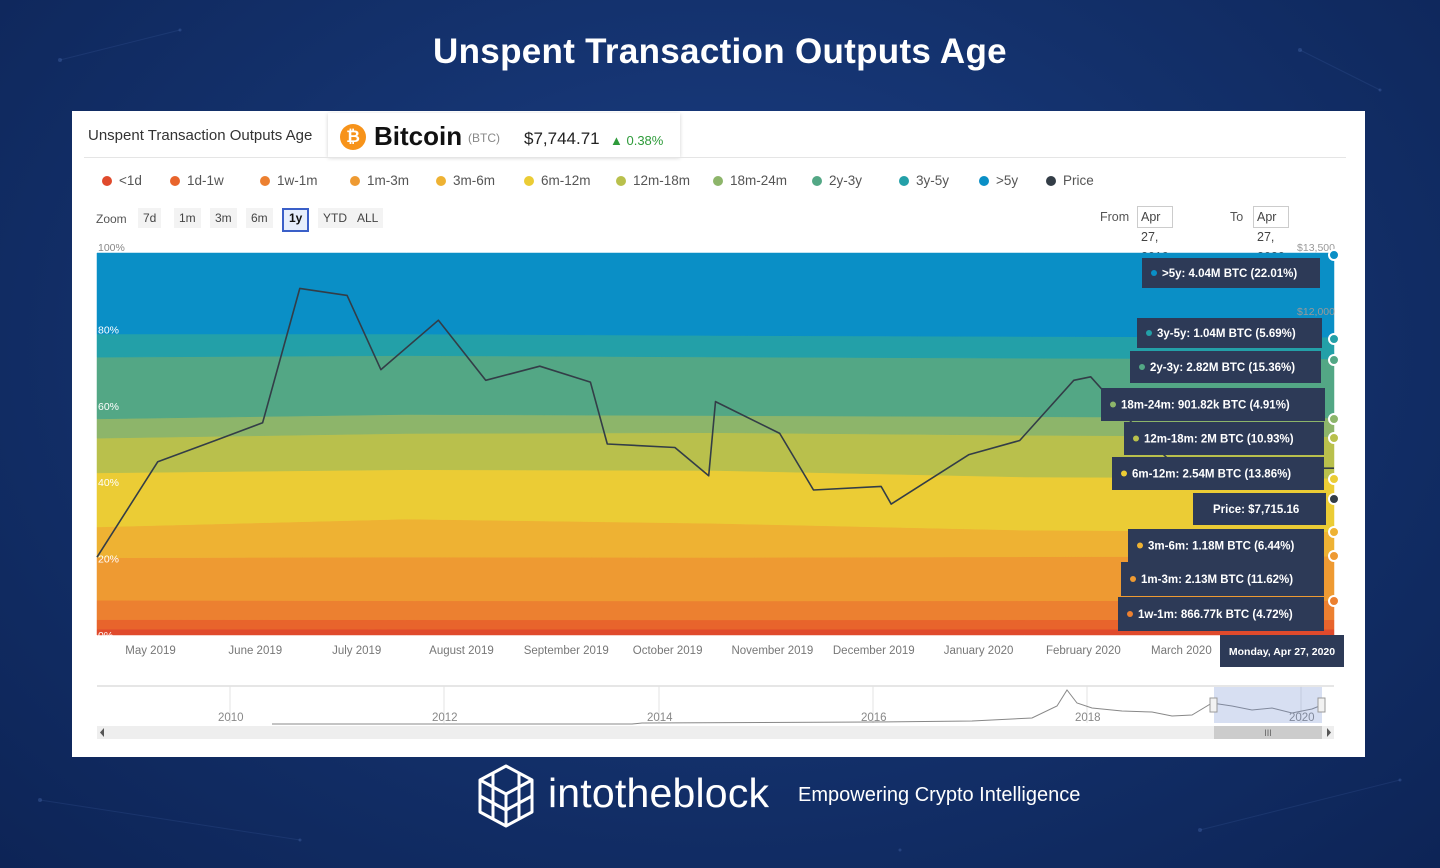 The height and width of the screenshot is (868, 1440). Describe the element at coordinates (111, 219) in the screenshot. I see `zoom-label: Zoom` at that location.